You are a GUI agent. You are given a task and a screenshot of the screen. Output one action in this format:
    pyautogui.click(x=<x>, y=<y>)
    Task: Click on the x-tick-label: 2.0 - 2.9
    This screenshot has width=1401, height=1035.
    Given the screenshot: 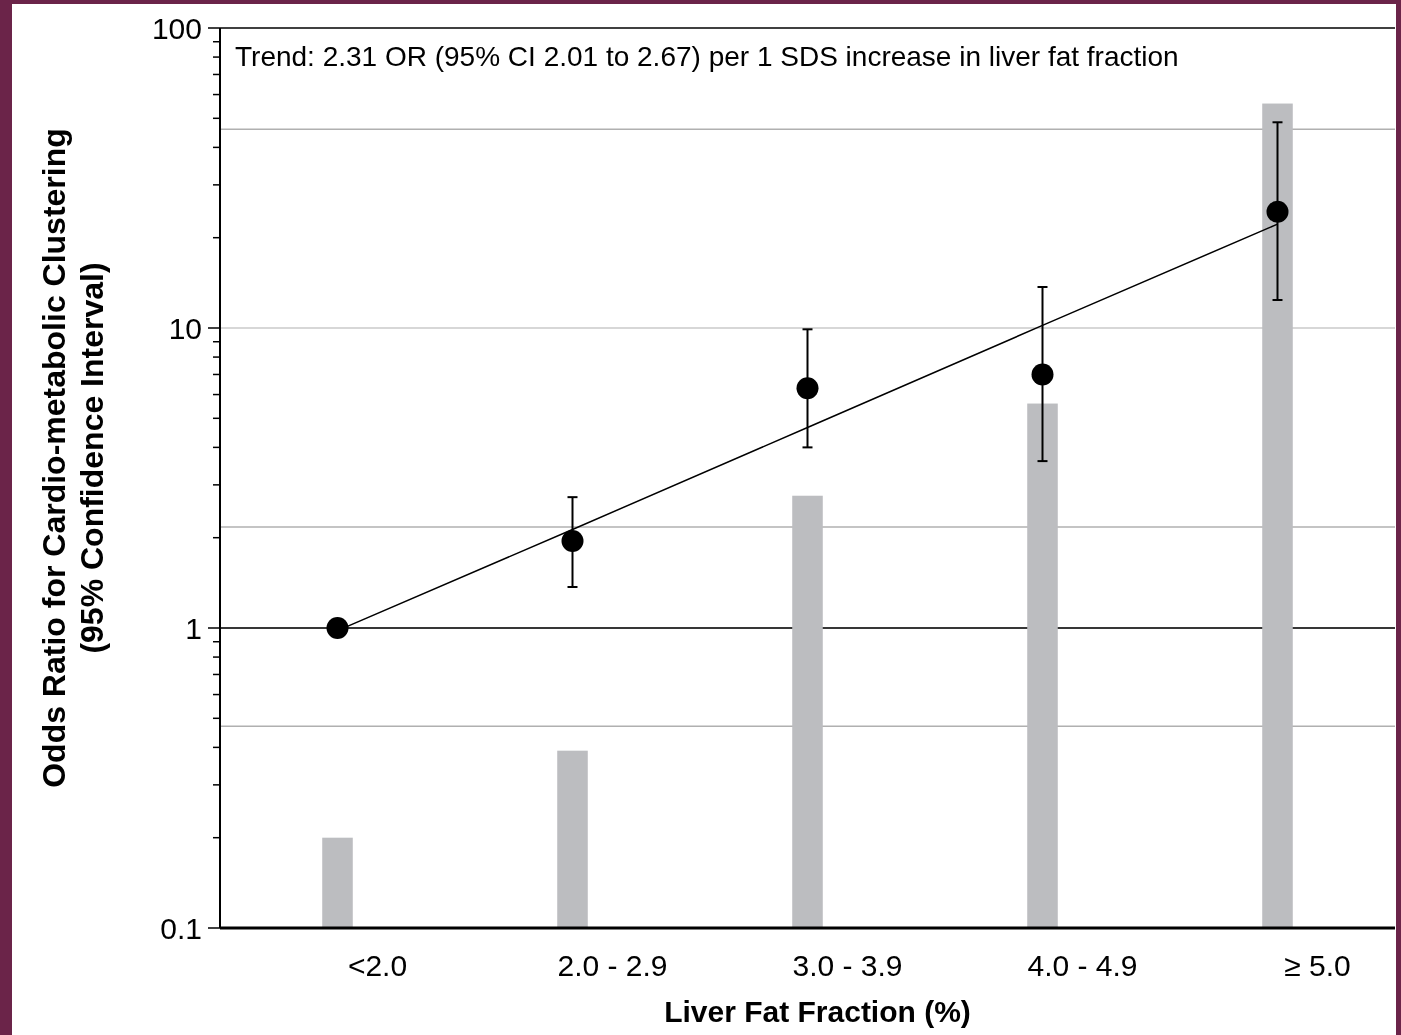 What is the action you would take?
    pyautogui.click(x=612, y=965)
    